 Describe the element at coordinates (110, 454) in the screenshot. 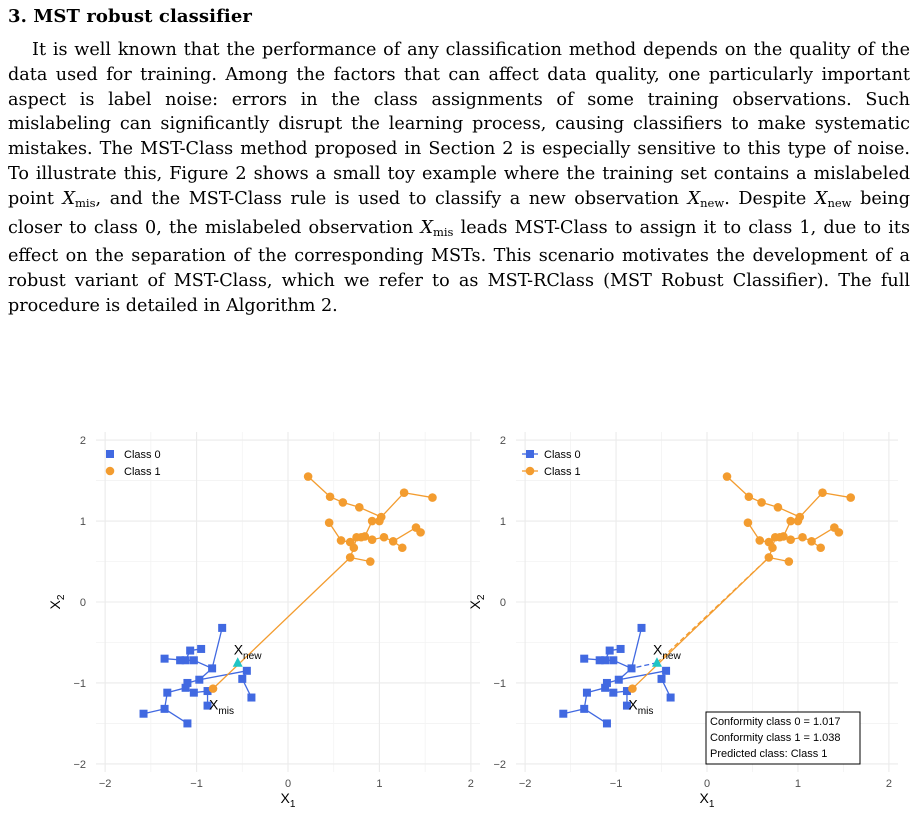

I see `legend-square-marker` at that location.